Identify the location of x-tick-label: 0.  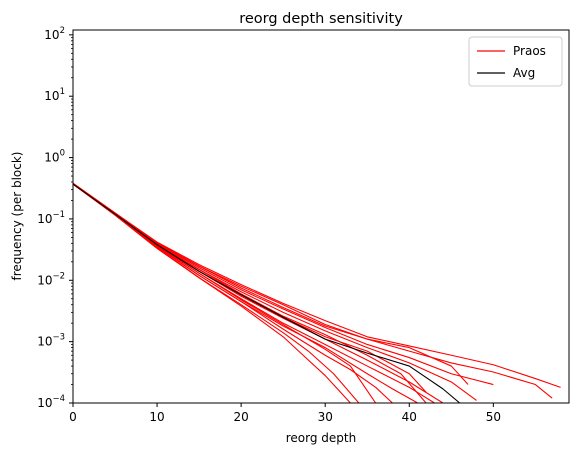
(73, 417).